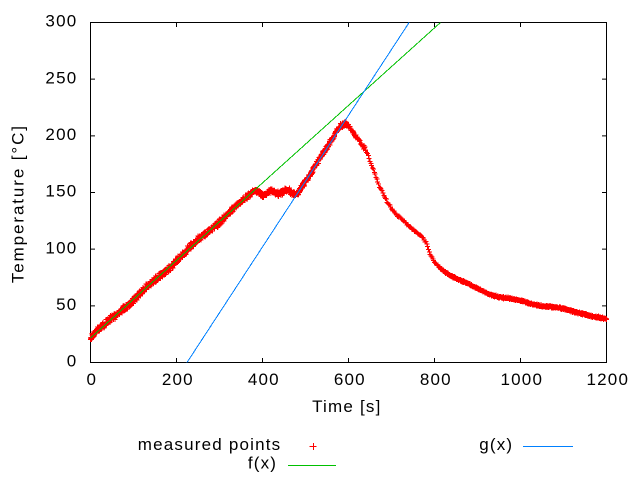 This screenshot has height=480, width=640. Describe the element at coordinates (61, 191) in the screenshot. I see `svg-text: 150` at that location.